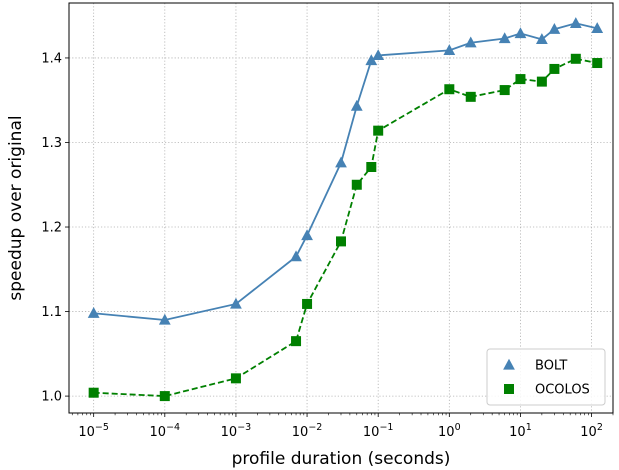  I want to click on x-tick-label: 10⁻², so click(307, 431).